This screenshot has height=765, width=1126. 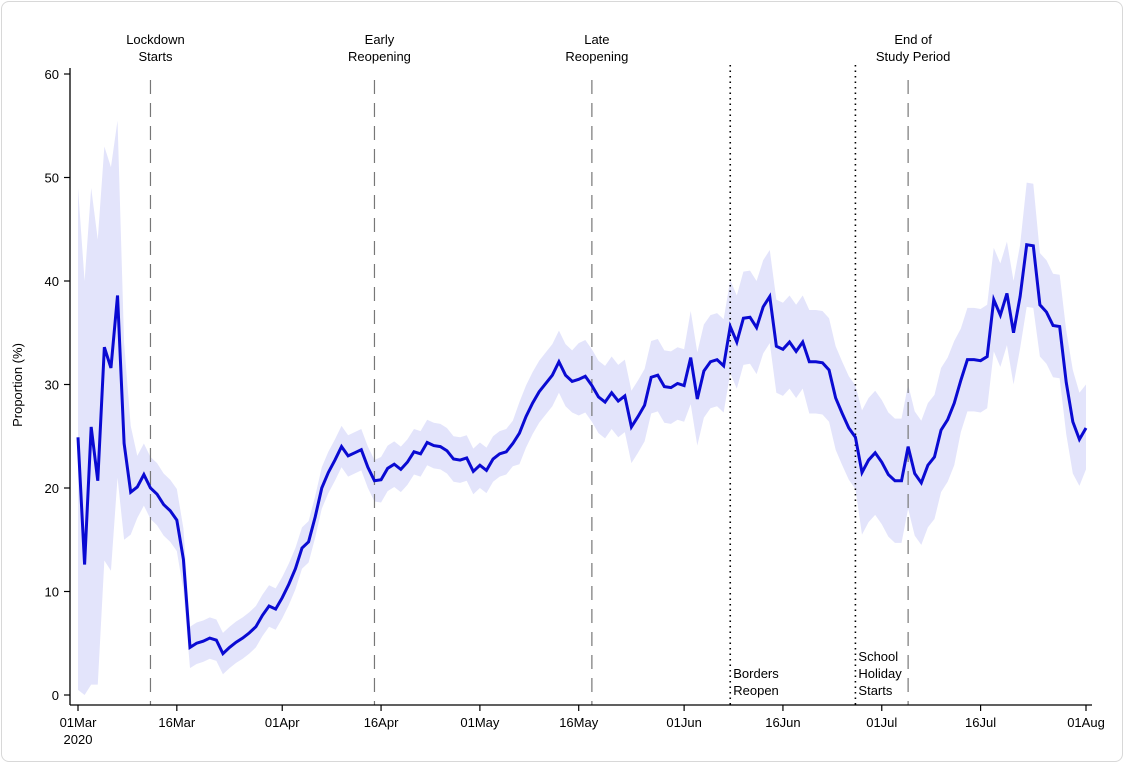 I want to click on x-tick-label: 16Jun, so click(x=782, y=722).